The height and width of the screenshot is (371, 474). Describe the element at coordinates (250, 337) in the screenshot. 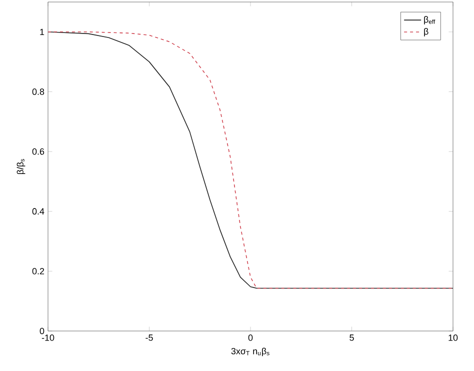

I see `x-tick-label: 0` at that location.